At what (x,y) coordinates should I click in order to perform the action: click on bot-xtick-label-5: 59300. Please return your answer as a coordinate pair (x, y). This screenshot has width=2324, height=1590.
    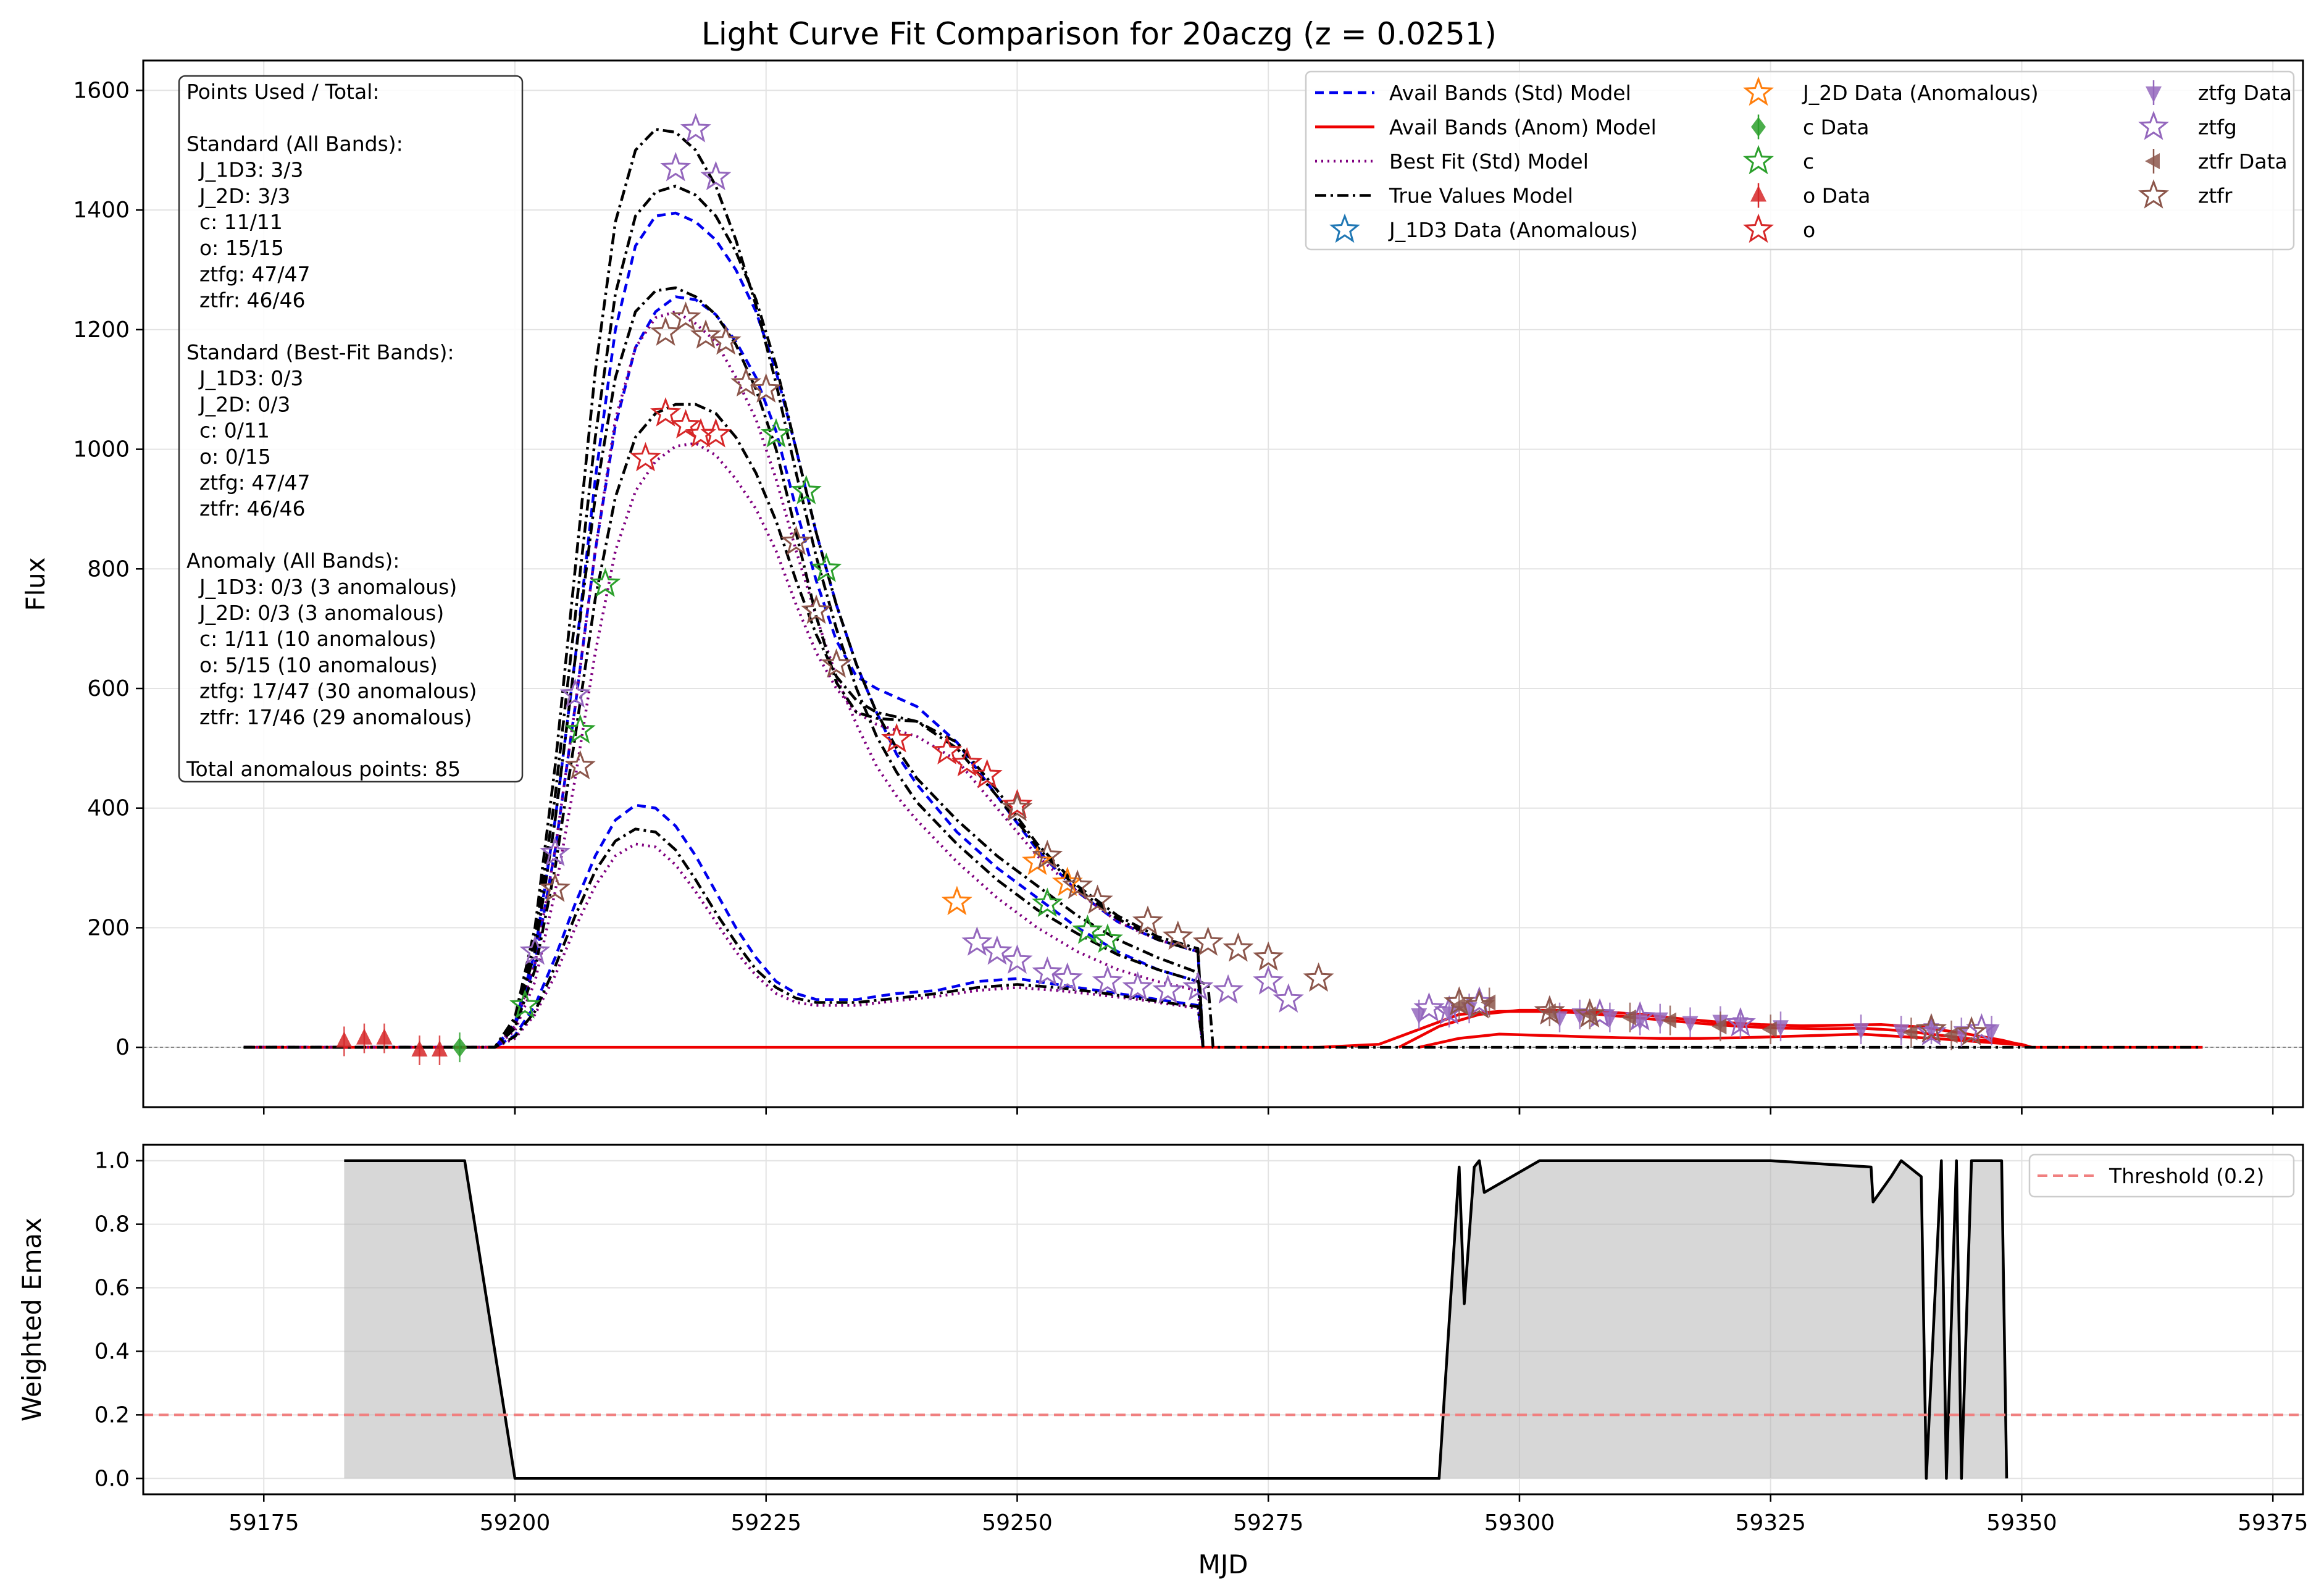
    Looking at the image, I should click on (1519, 1523).